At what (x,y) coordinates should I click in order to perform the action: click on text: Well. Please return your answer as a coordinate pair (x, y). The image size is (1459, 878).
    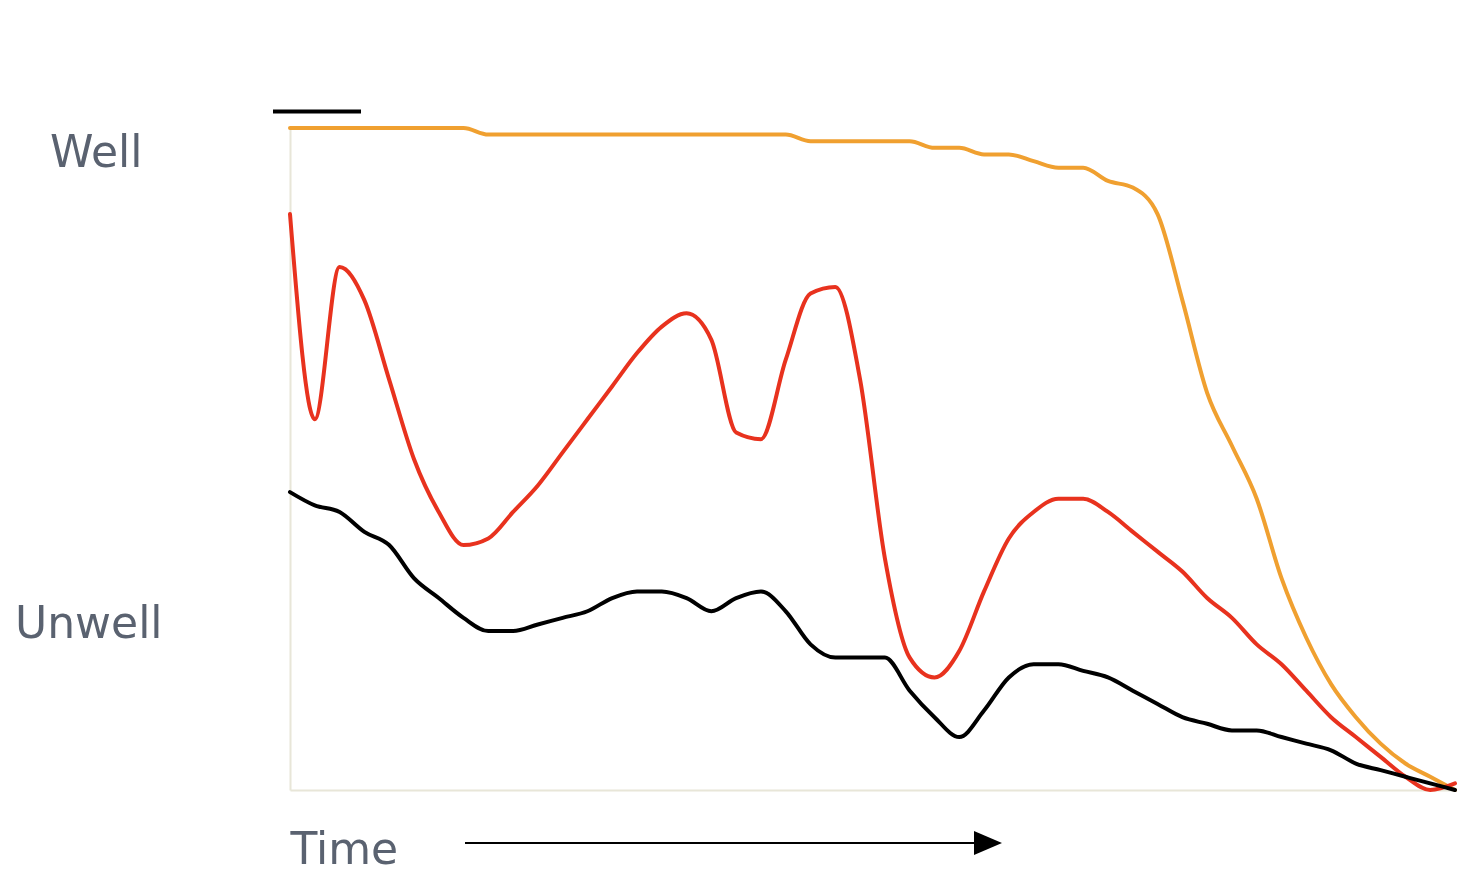
    Looking at the image, I should click on (96, 152).